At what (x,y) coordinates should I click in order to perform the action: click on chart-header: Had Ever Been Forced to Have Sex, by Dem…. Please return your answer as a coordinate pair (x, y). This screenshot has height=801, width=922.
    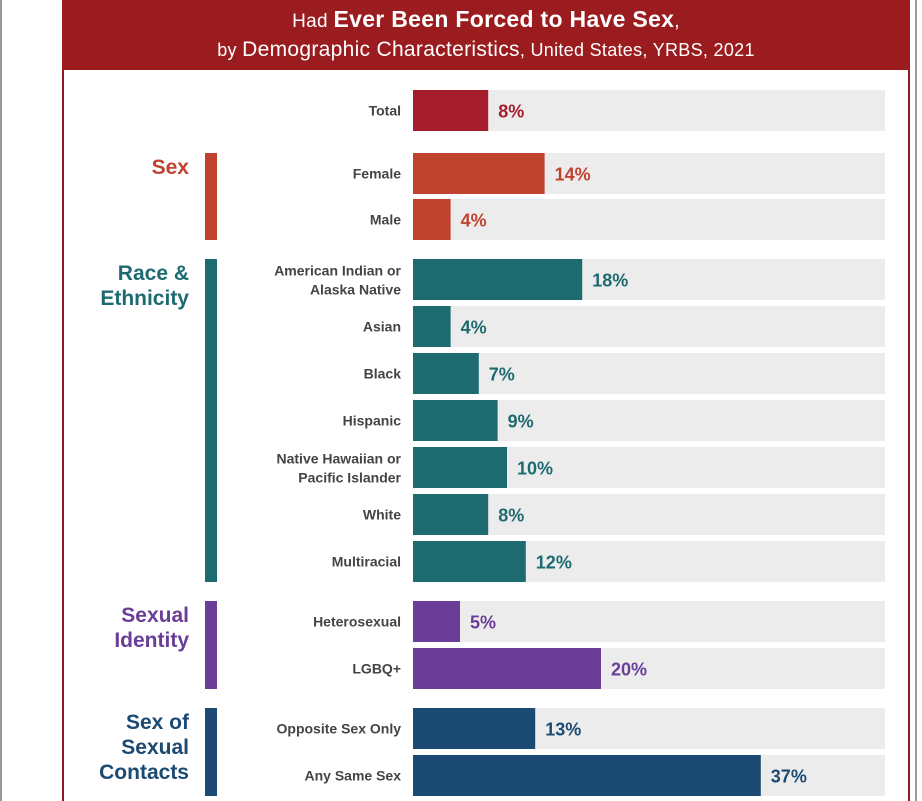
    Looking at the image, I should click on (486, 35).